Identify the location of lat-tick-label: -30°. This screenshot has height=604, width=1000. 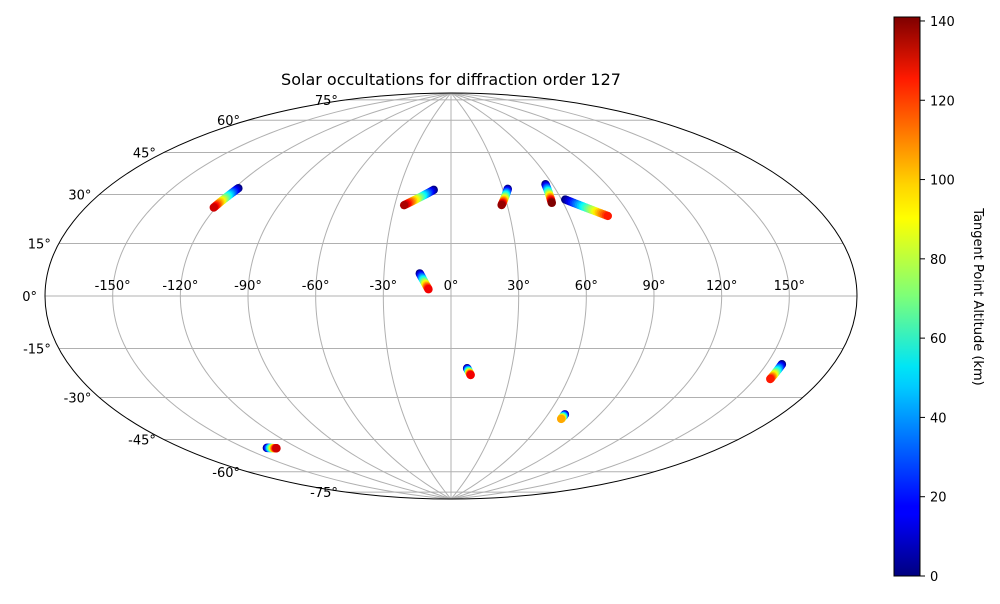
(78, 399).